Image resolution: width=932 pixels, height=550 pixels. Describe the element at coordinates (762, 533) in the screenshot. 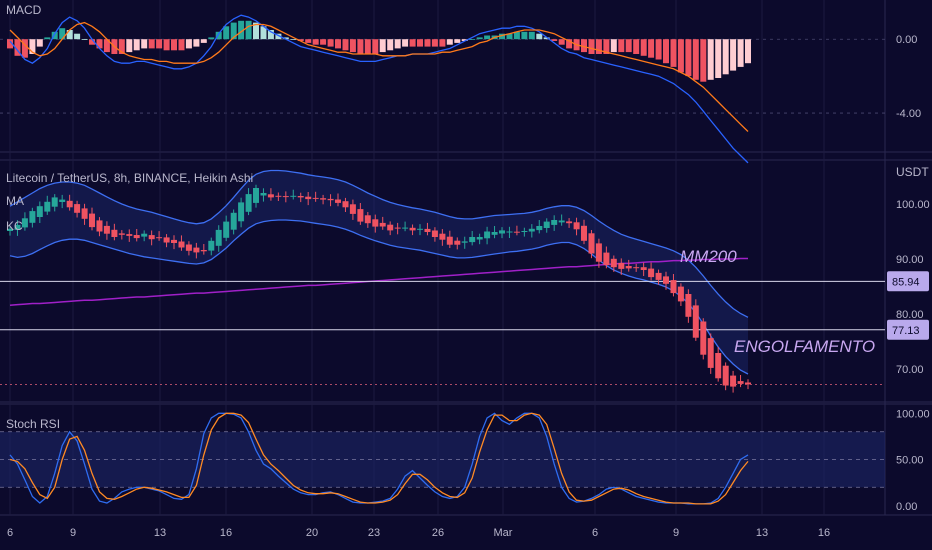

I see `time-tick-label: 13` at that location.